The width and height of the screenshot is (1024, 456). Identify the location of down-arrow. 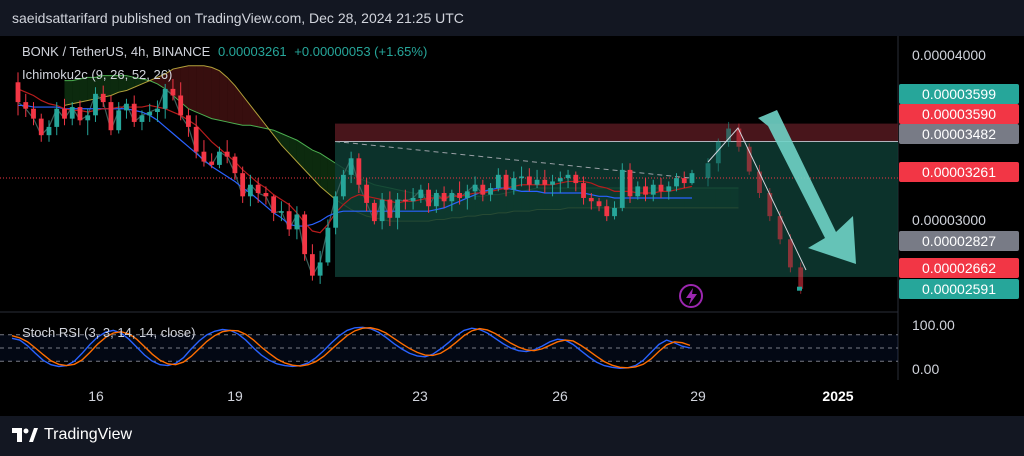
(807, 187).